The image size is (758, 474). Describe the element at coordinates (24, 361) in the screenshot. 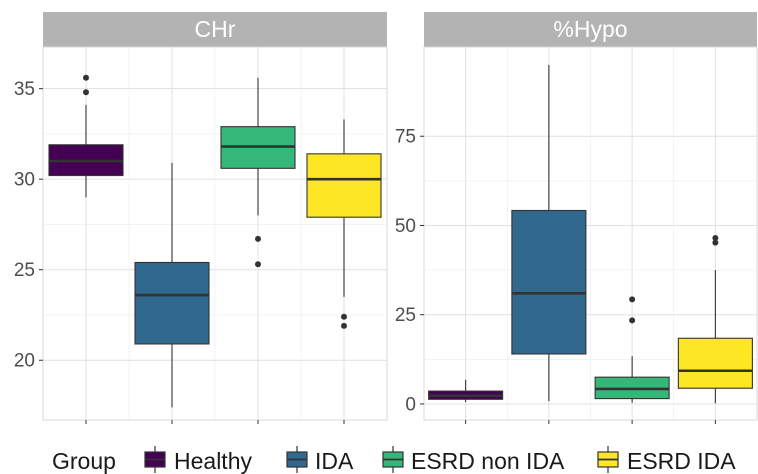

I see `y-tick-label: 20` at that location.